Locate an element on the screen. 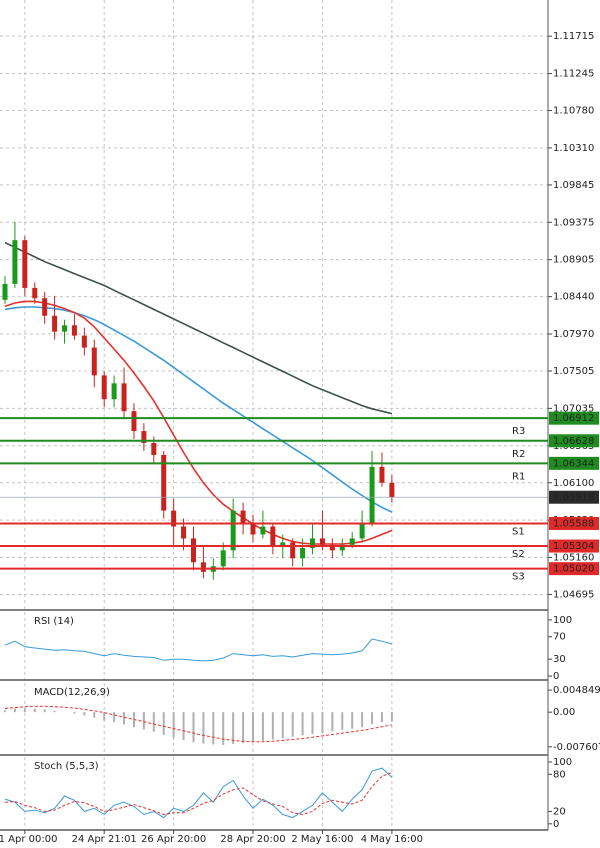 This screenshot has width=600, height=848. pivot-name: R1 is located at coordinates (518, 476).